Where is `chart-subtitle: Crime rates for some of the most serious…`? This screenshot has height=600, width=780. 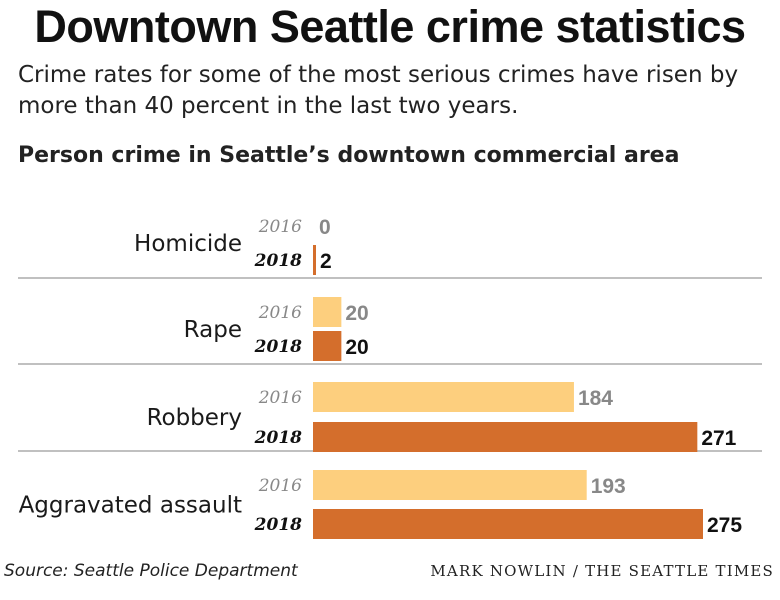
chart-subtitle: Crime rates for some of the most serious… is located at coordinates (378, 90).